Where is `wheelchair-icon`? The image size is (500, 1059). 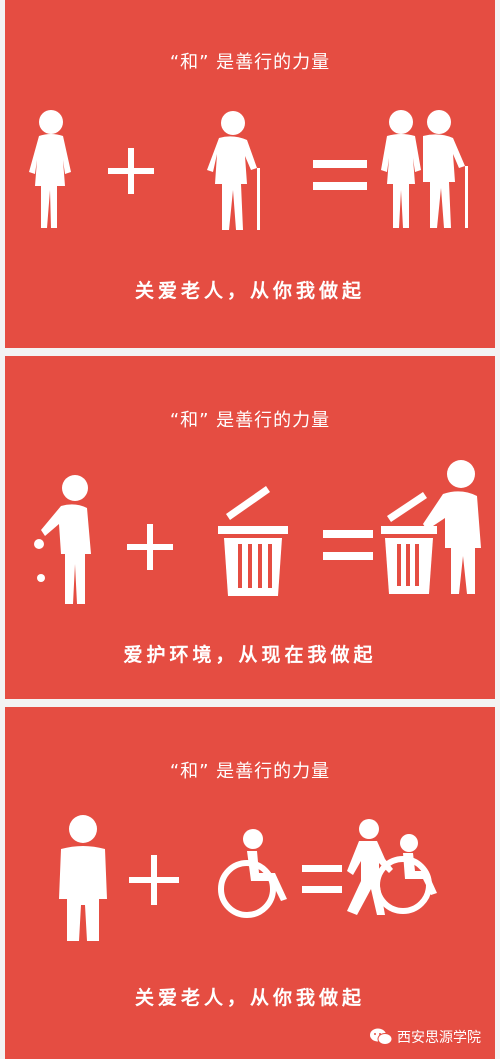 wheelchair-icon is located at coordinates (256, 874).